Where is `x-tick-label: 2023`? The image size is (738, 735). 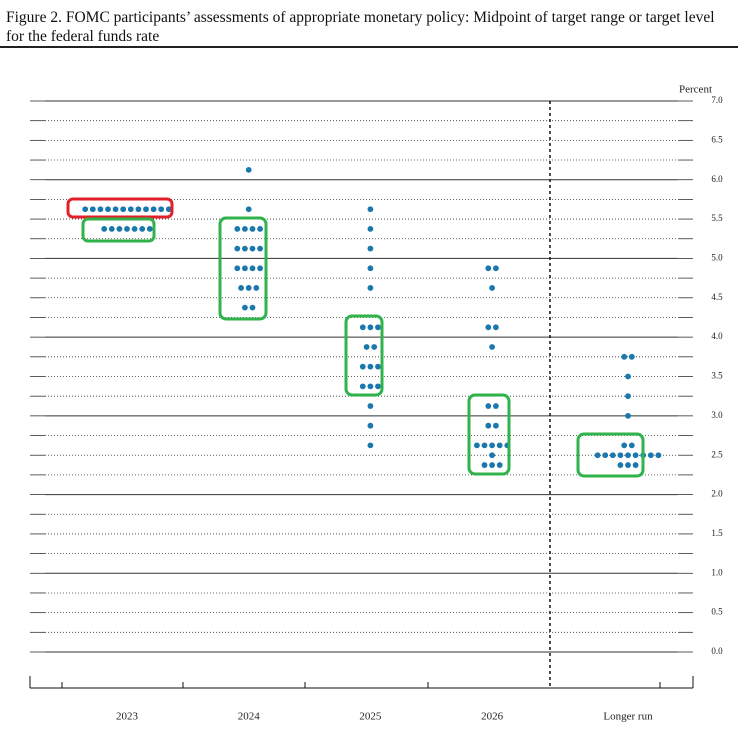
x-tick-label: 2023 is located at coordinates (127, 717).